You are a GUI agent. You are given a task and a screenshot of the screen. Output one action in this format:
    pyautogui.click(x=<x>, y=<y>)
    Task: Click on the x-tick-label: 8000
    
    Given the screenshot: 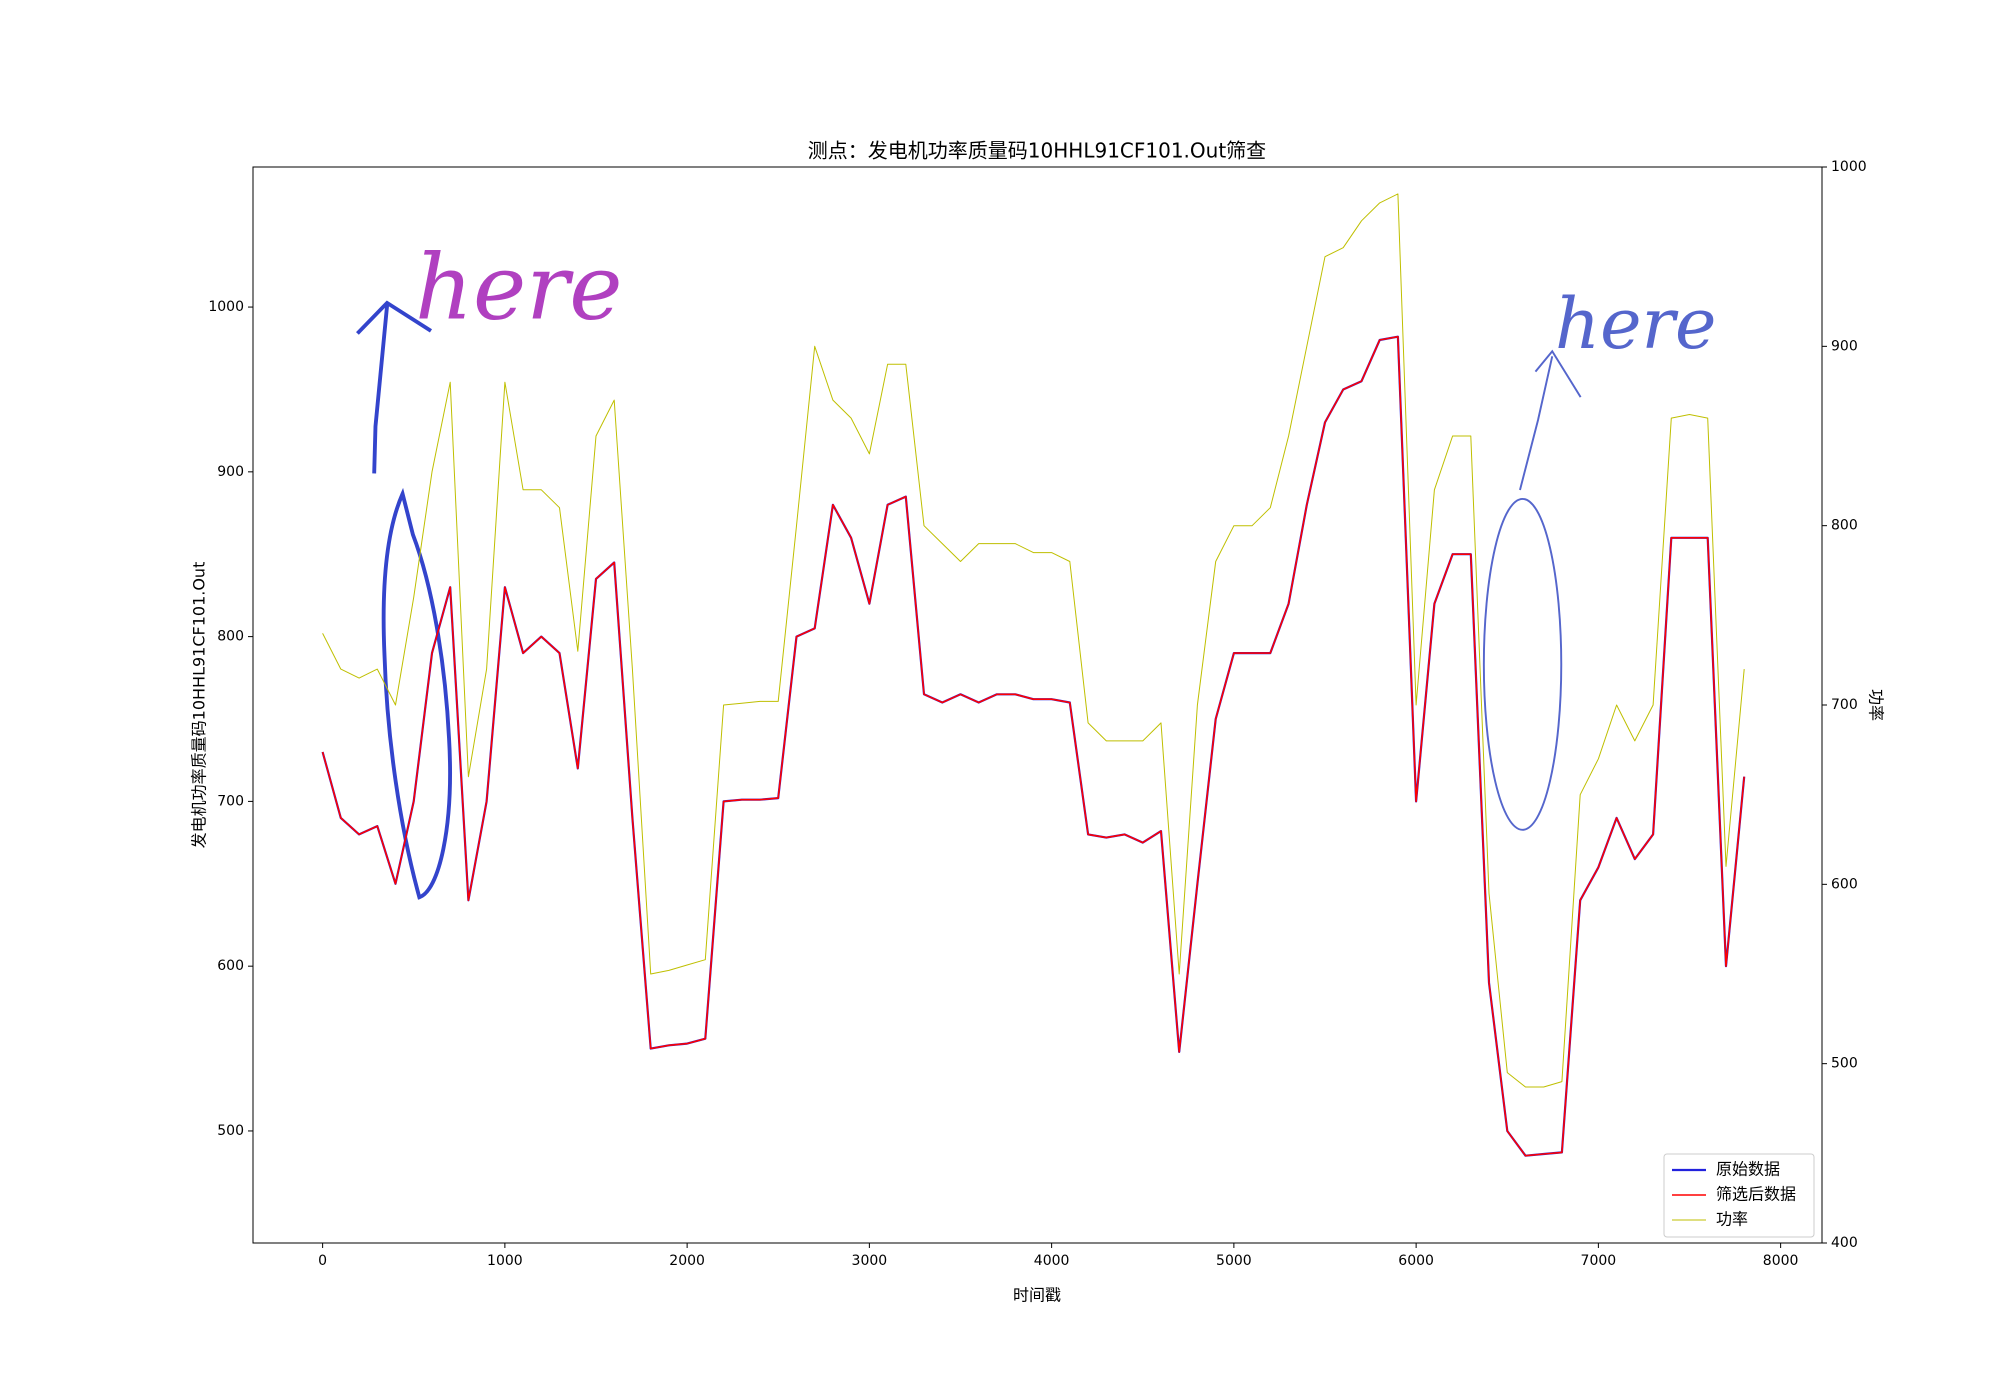 What is the action you would take?
    pyautogui.click(x=1781, y=1261)
    